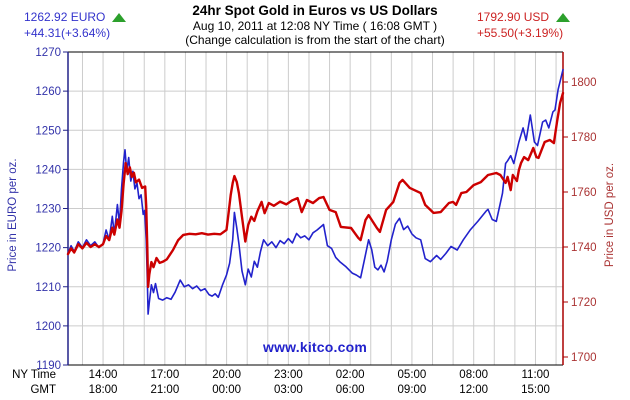  What do you see at coordinates (48, 92) in the screenshot?
I see `left-axis-tick-label: 1260` at bounding box center [48, 92].